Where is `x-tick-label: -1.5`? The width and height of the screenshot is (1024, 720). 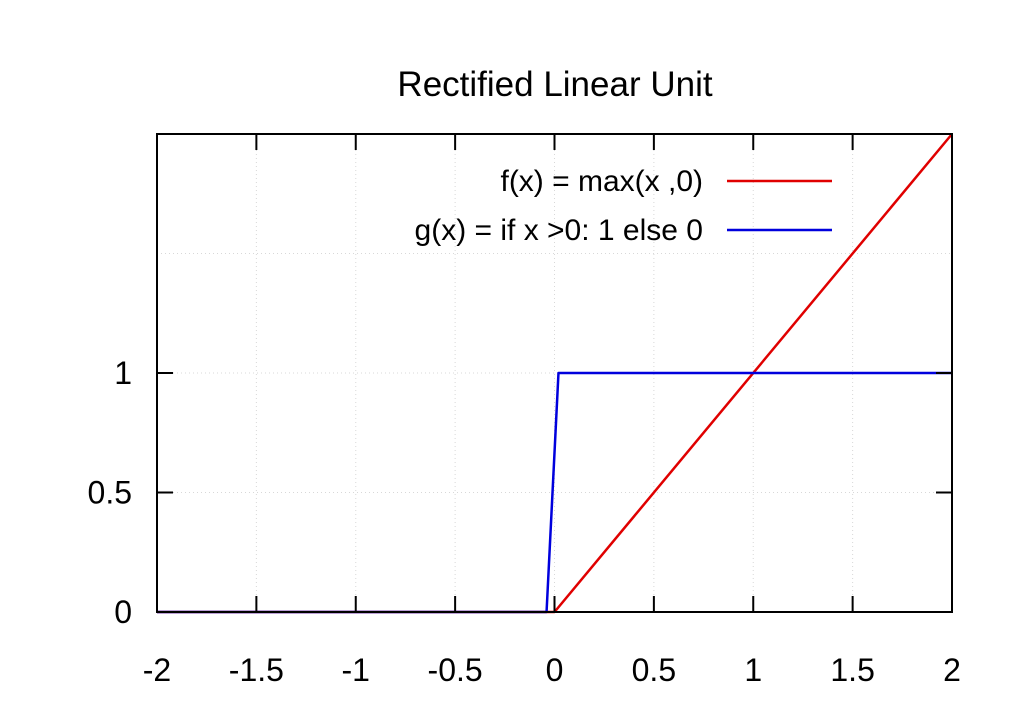
x-tick-label: -1.5 is located at coordinates (256, 670).